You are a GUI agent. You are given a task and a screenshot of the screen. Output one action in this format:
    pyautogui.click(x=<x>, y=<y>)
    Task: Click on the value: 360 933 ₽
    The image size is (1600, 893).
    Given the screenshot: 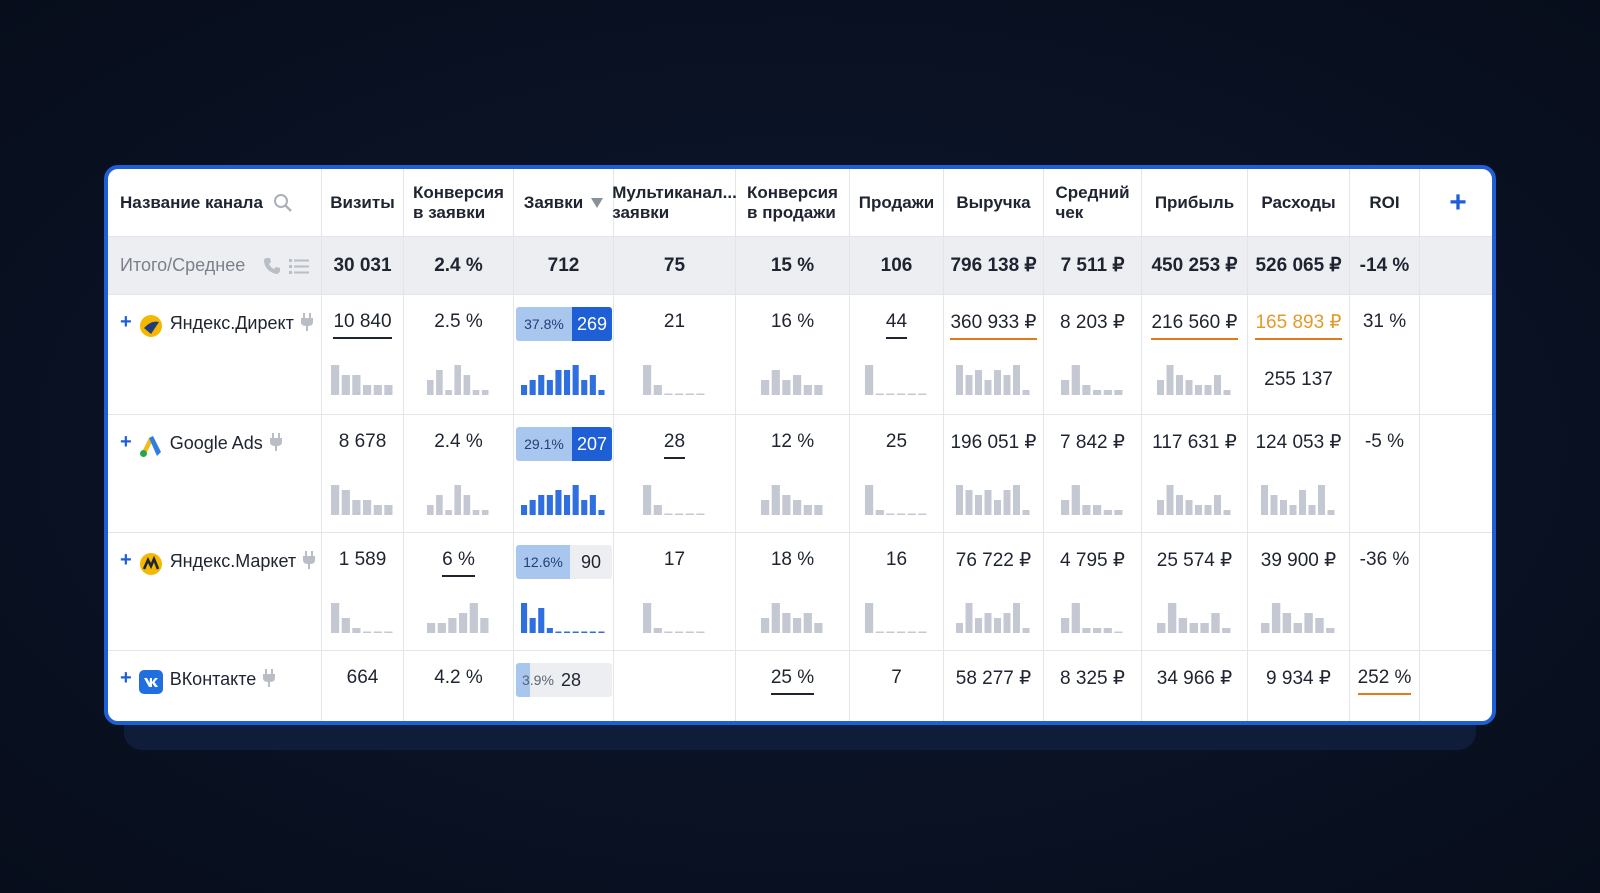 What is the action you would take?
    pyautogui.click(x=993, y=325)
    